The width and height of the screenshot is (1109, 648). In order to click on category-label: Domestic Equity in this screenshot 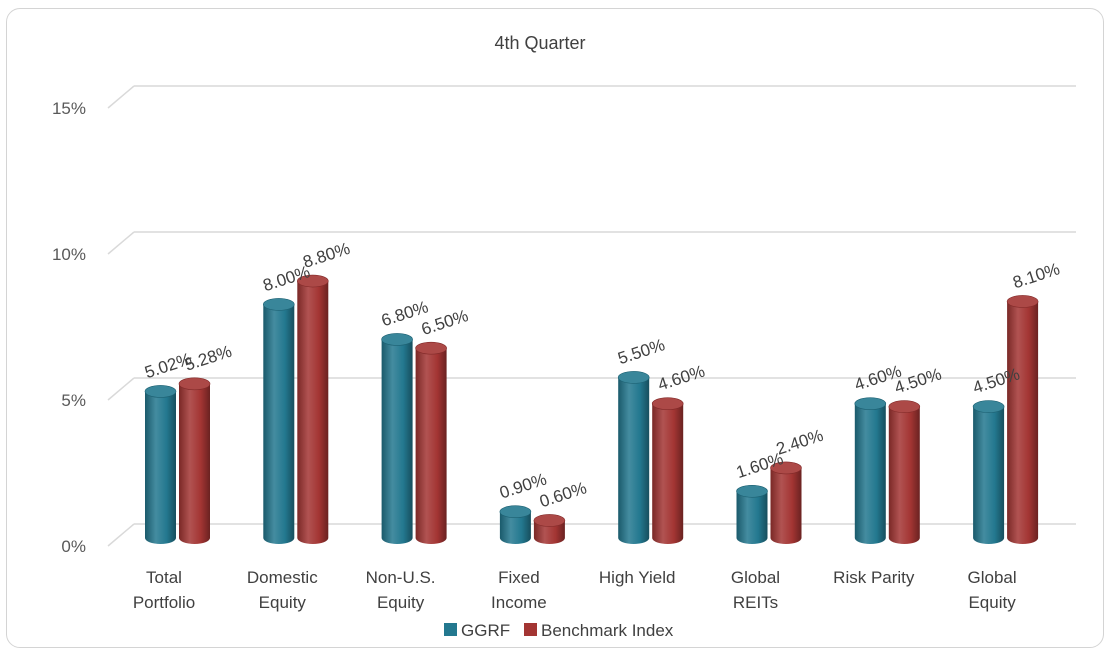, I will do `click(282, 590)`.